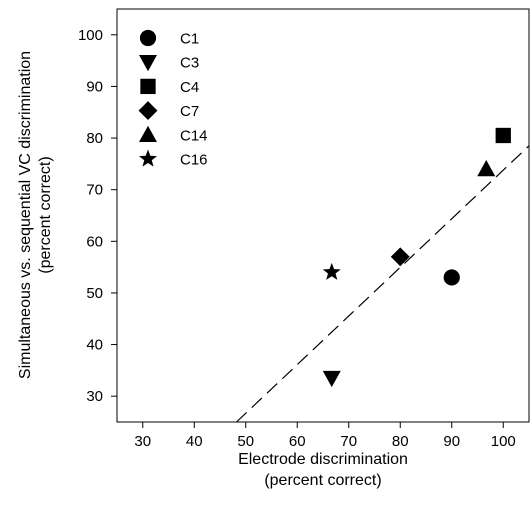  I want to click on data-point-c14, so click(486, 168).